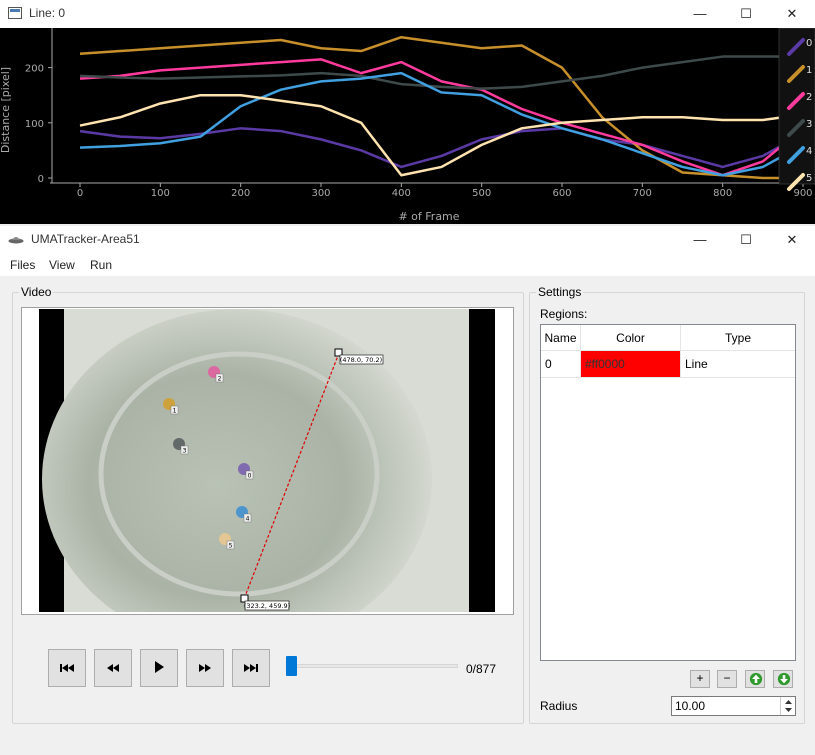 This screenshot has width=815, height=755. I want to click on legend-label-0: 0, so click(809, 43).